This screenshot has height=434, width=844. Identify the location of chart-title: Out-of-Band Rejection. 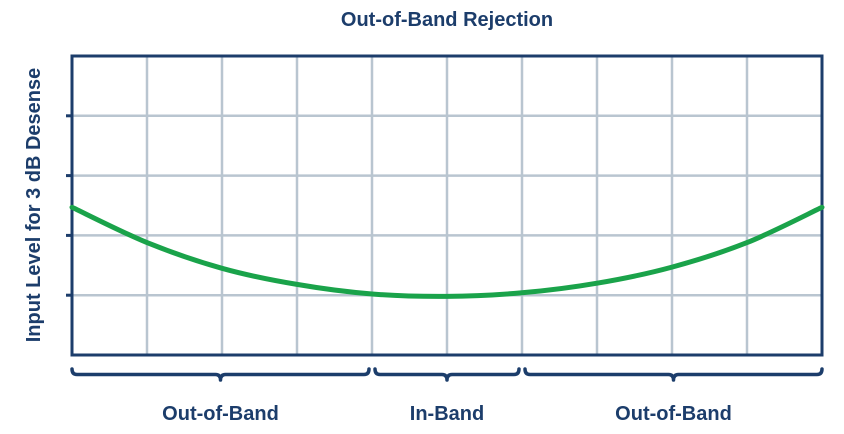
(447, 20).